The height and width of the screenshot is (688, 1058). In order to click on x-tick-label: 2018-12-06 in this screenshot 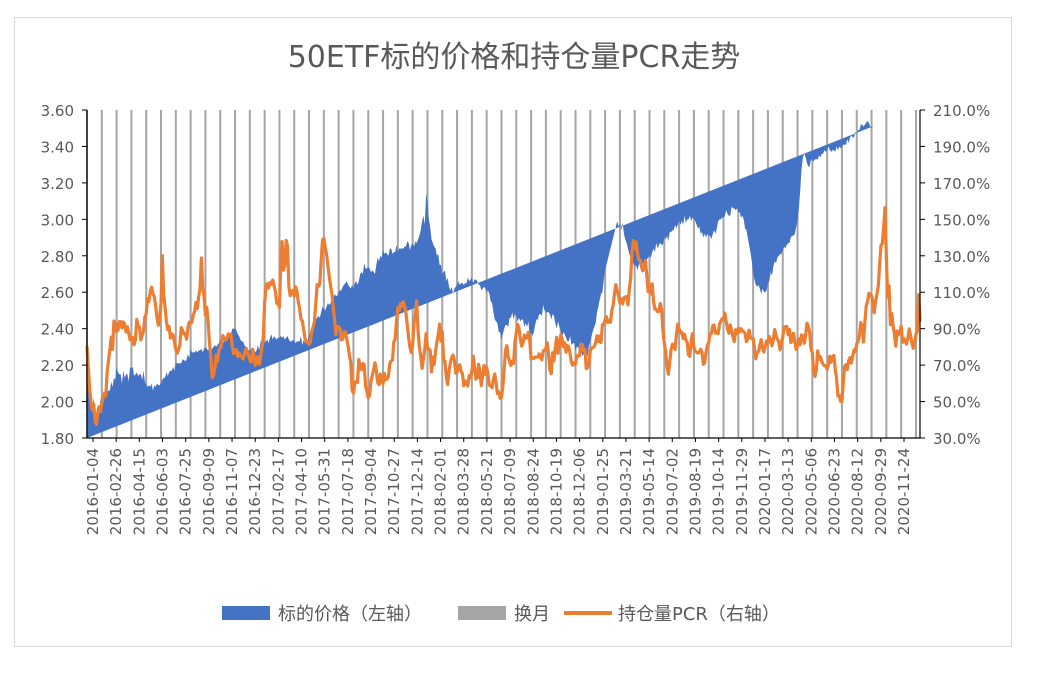, I will do `click(580, 491)`.